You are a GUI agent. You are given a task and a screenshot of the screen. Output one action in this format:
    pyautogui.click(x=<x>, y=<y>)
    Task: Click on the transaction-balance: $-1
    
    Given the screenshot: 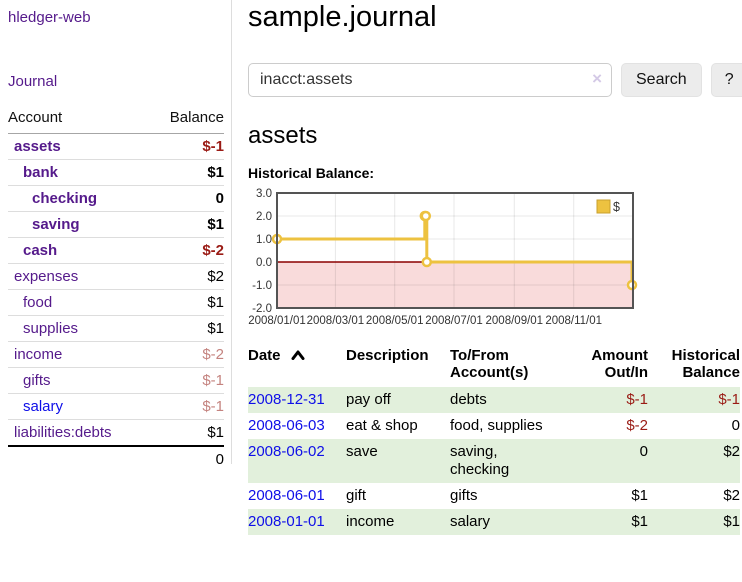 What is the action you would take?
    pyautogui.click(x=729, y=399)
    